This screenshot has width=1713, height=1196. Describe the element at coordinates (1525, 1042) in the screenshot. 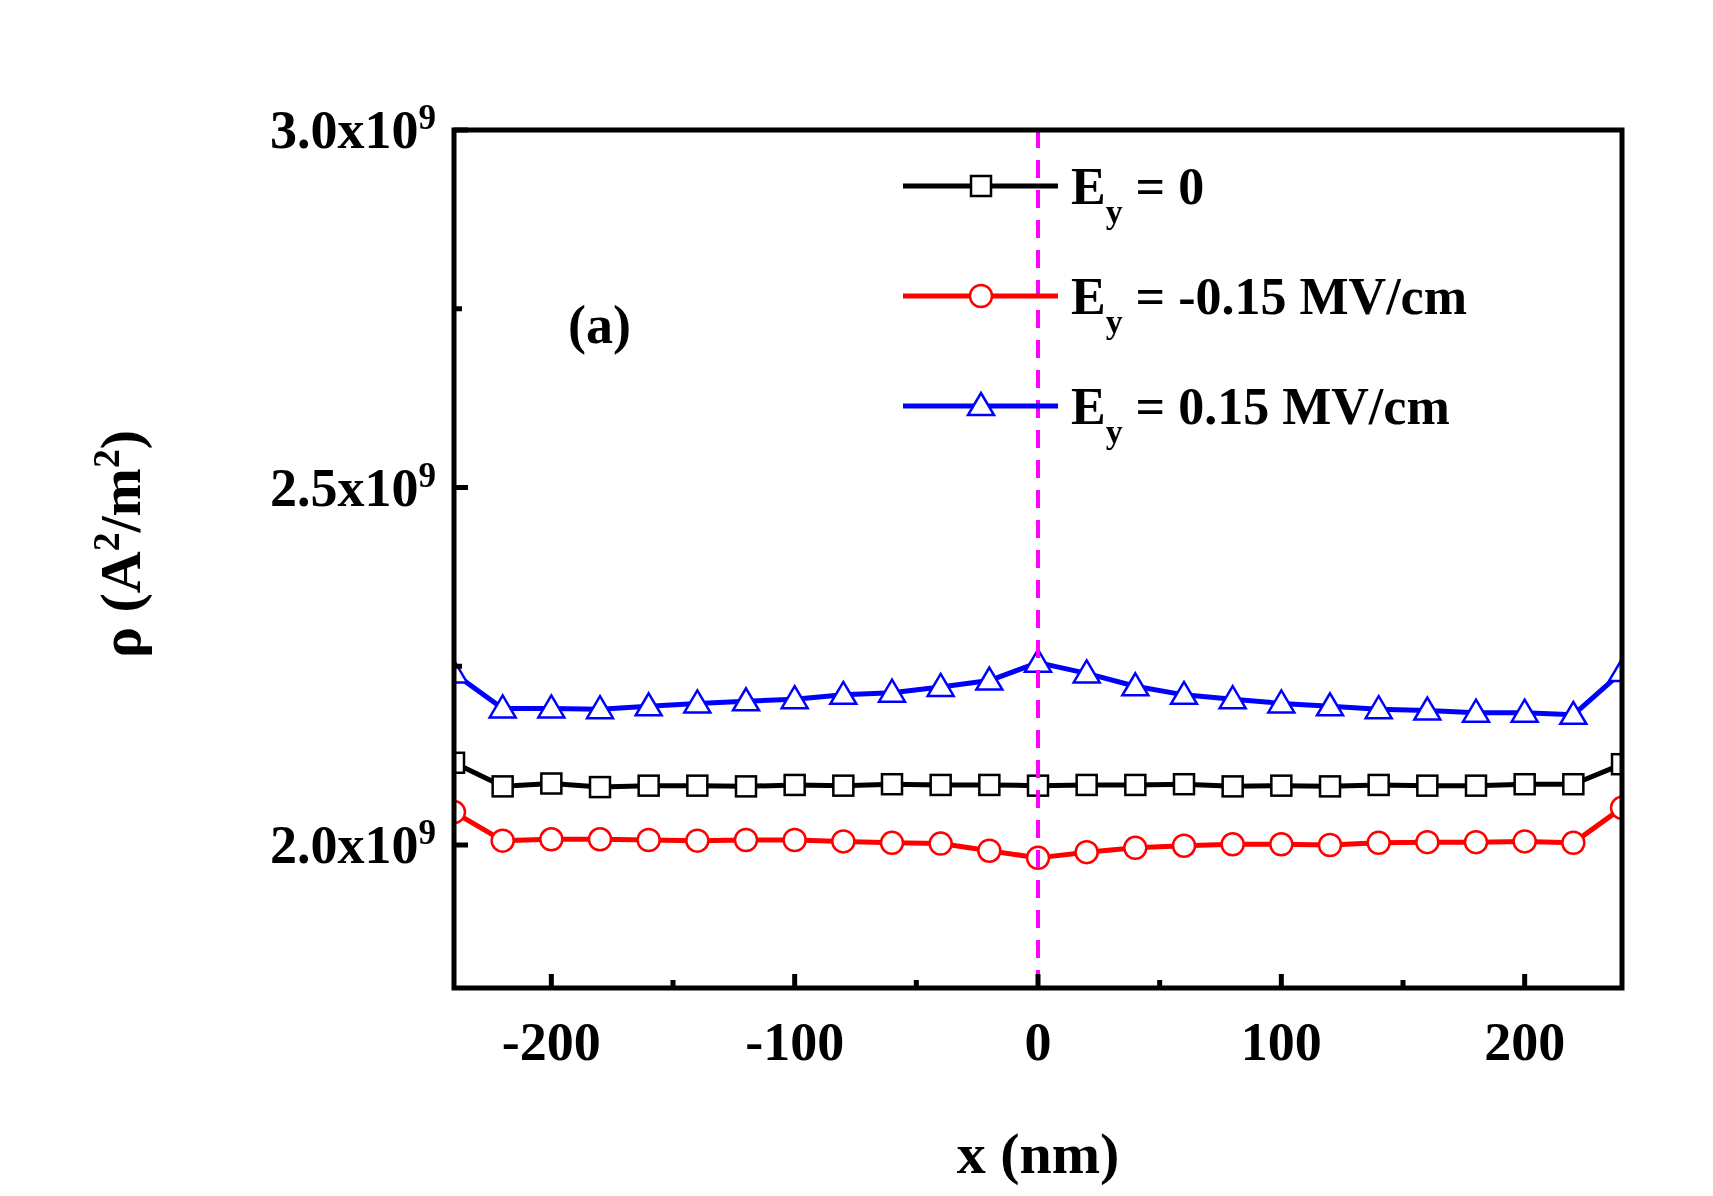

I see `x-tick-label: 200` at that location.